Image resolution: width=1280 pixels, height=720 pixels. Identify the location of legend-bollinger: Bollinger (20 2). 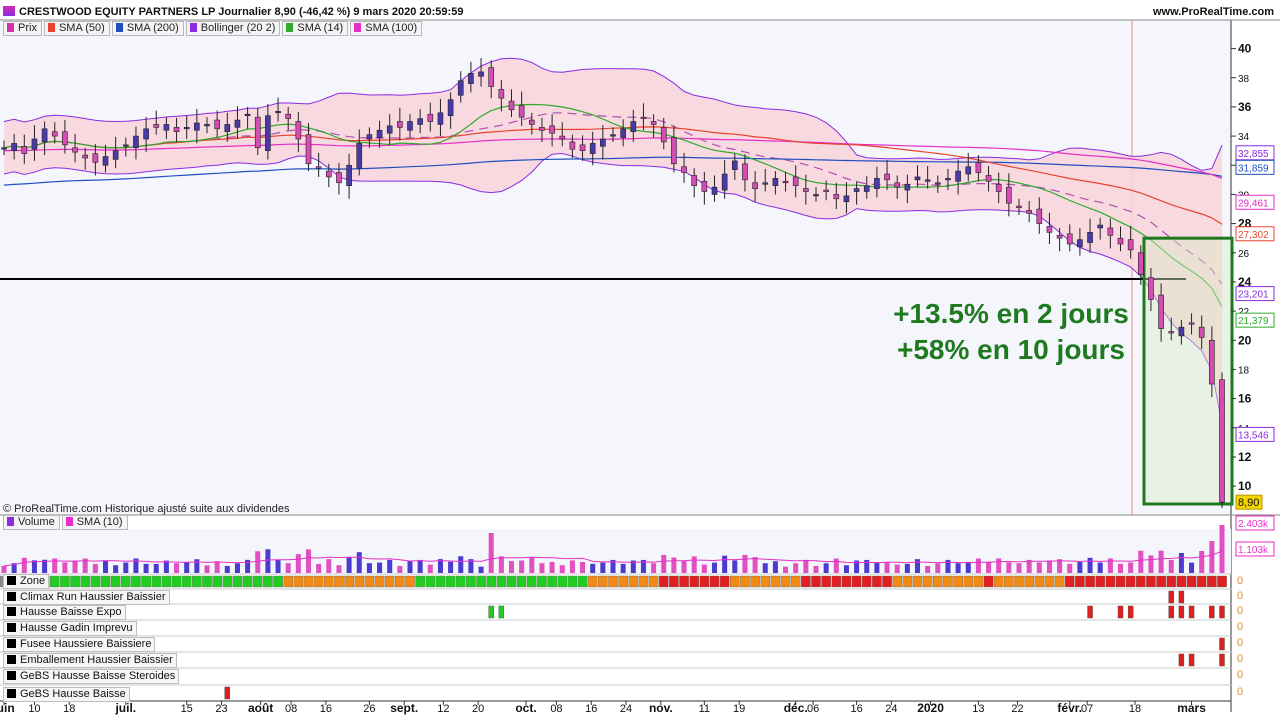
(233, 28).